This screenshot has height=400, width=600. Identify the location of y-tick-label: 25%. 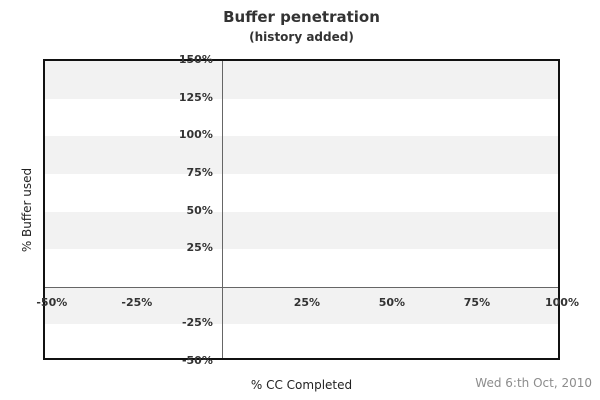
(199, 248).